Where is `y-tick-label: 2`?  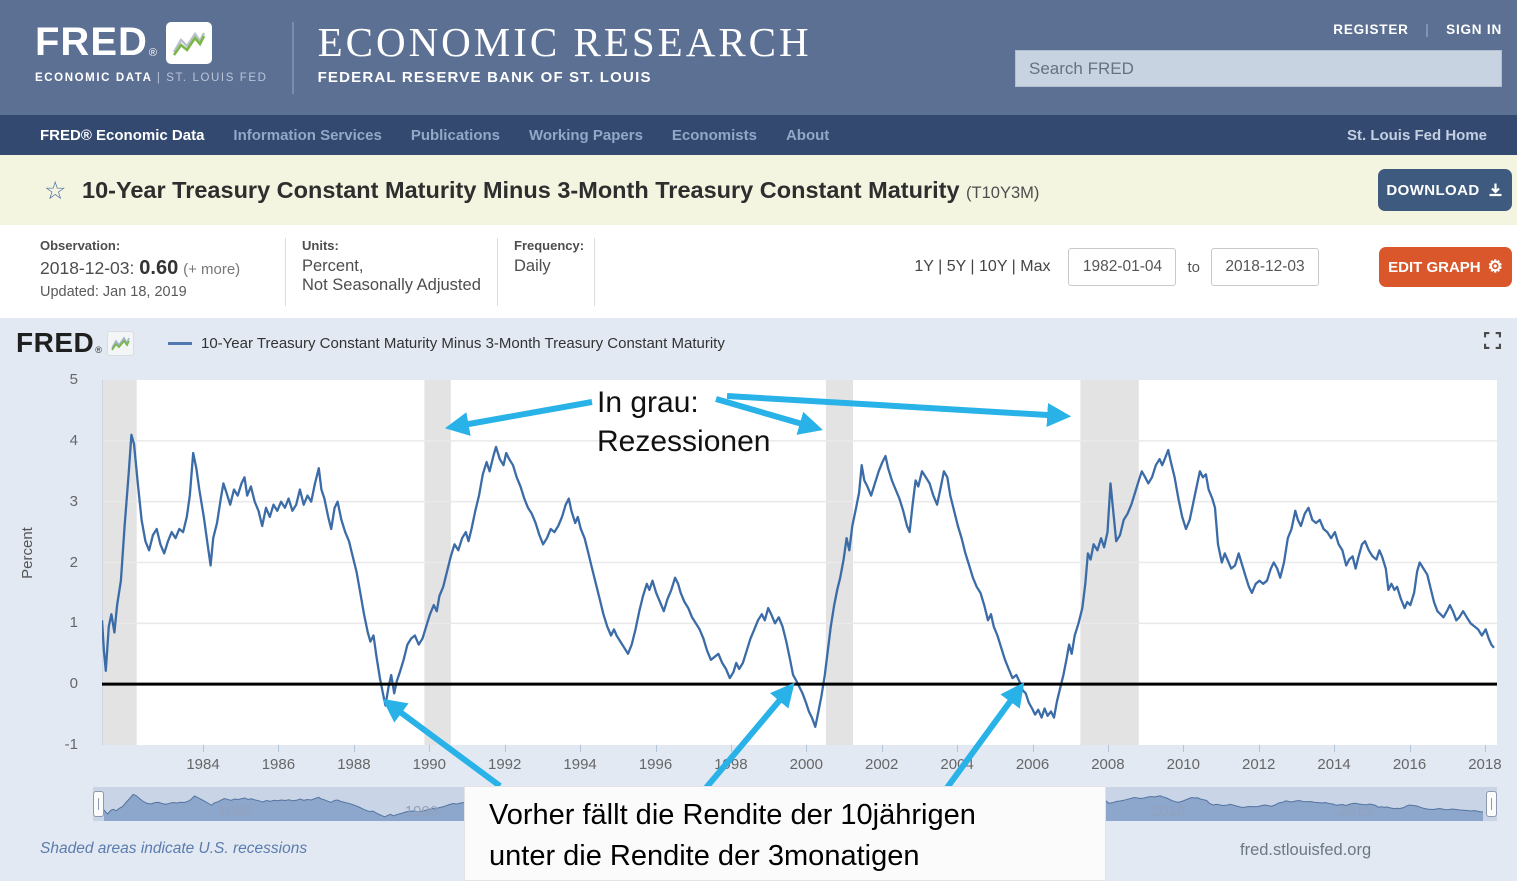 y-tick-label: 2 is located at coordinates (73, 562).